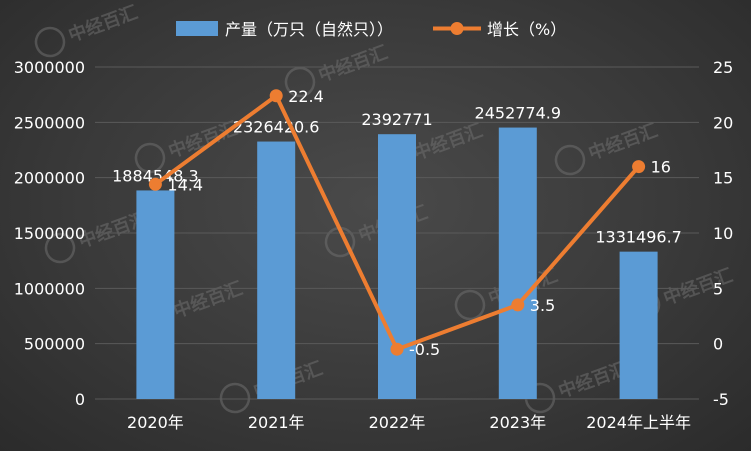 The height and width of the screenshot is (451, 751). I want to click on right-tick-label: 10, so click(723, 233).